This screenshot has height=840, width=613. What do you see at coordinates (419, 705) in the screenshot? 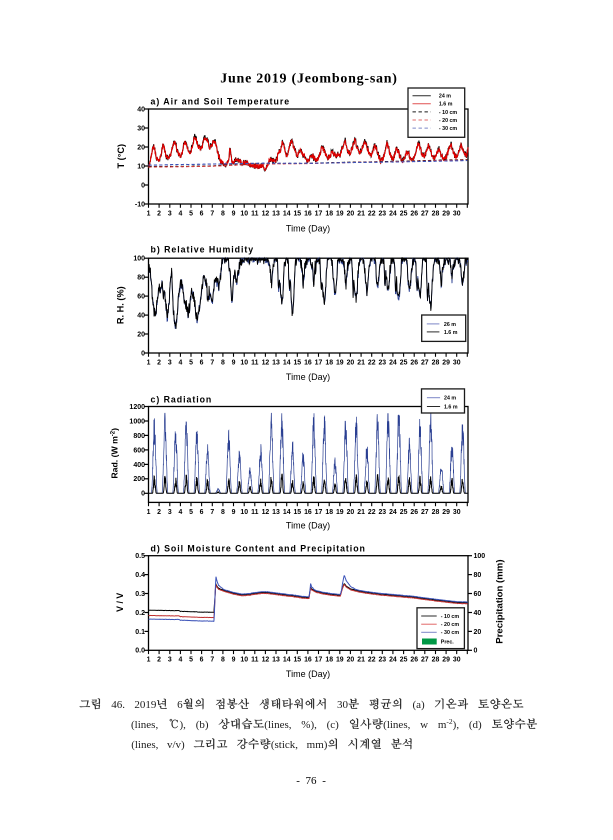
I see `svg-text: (a)` at bounding box center [419, 705].